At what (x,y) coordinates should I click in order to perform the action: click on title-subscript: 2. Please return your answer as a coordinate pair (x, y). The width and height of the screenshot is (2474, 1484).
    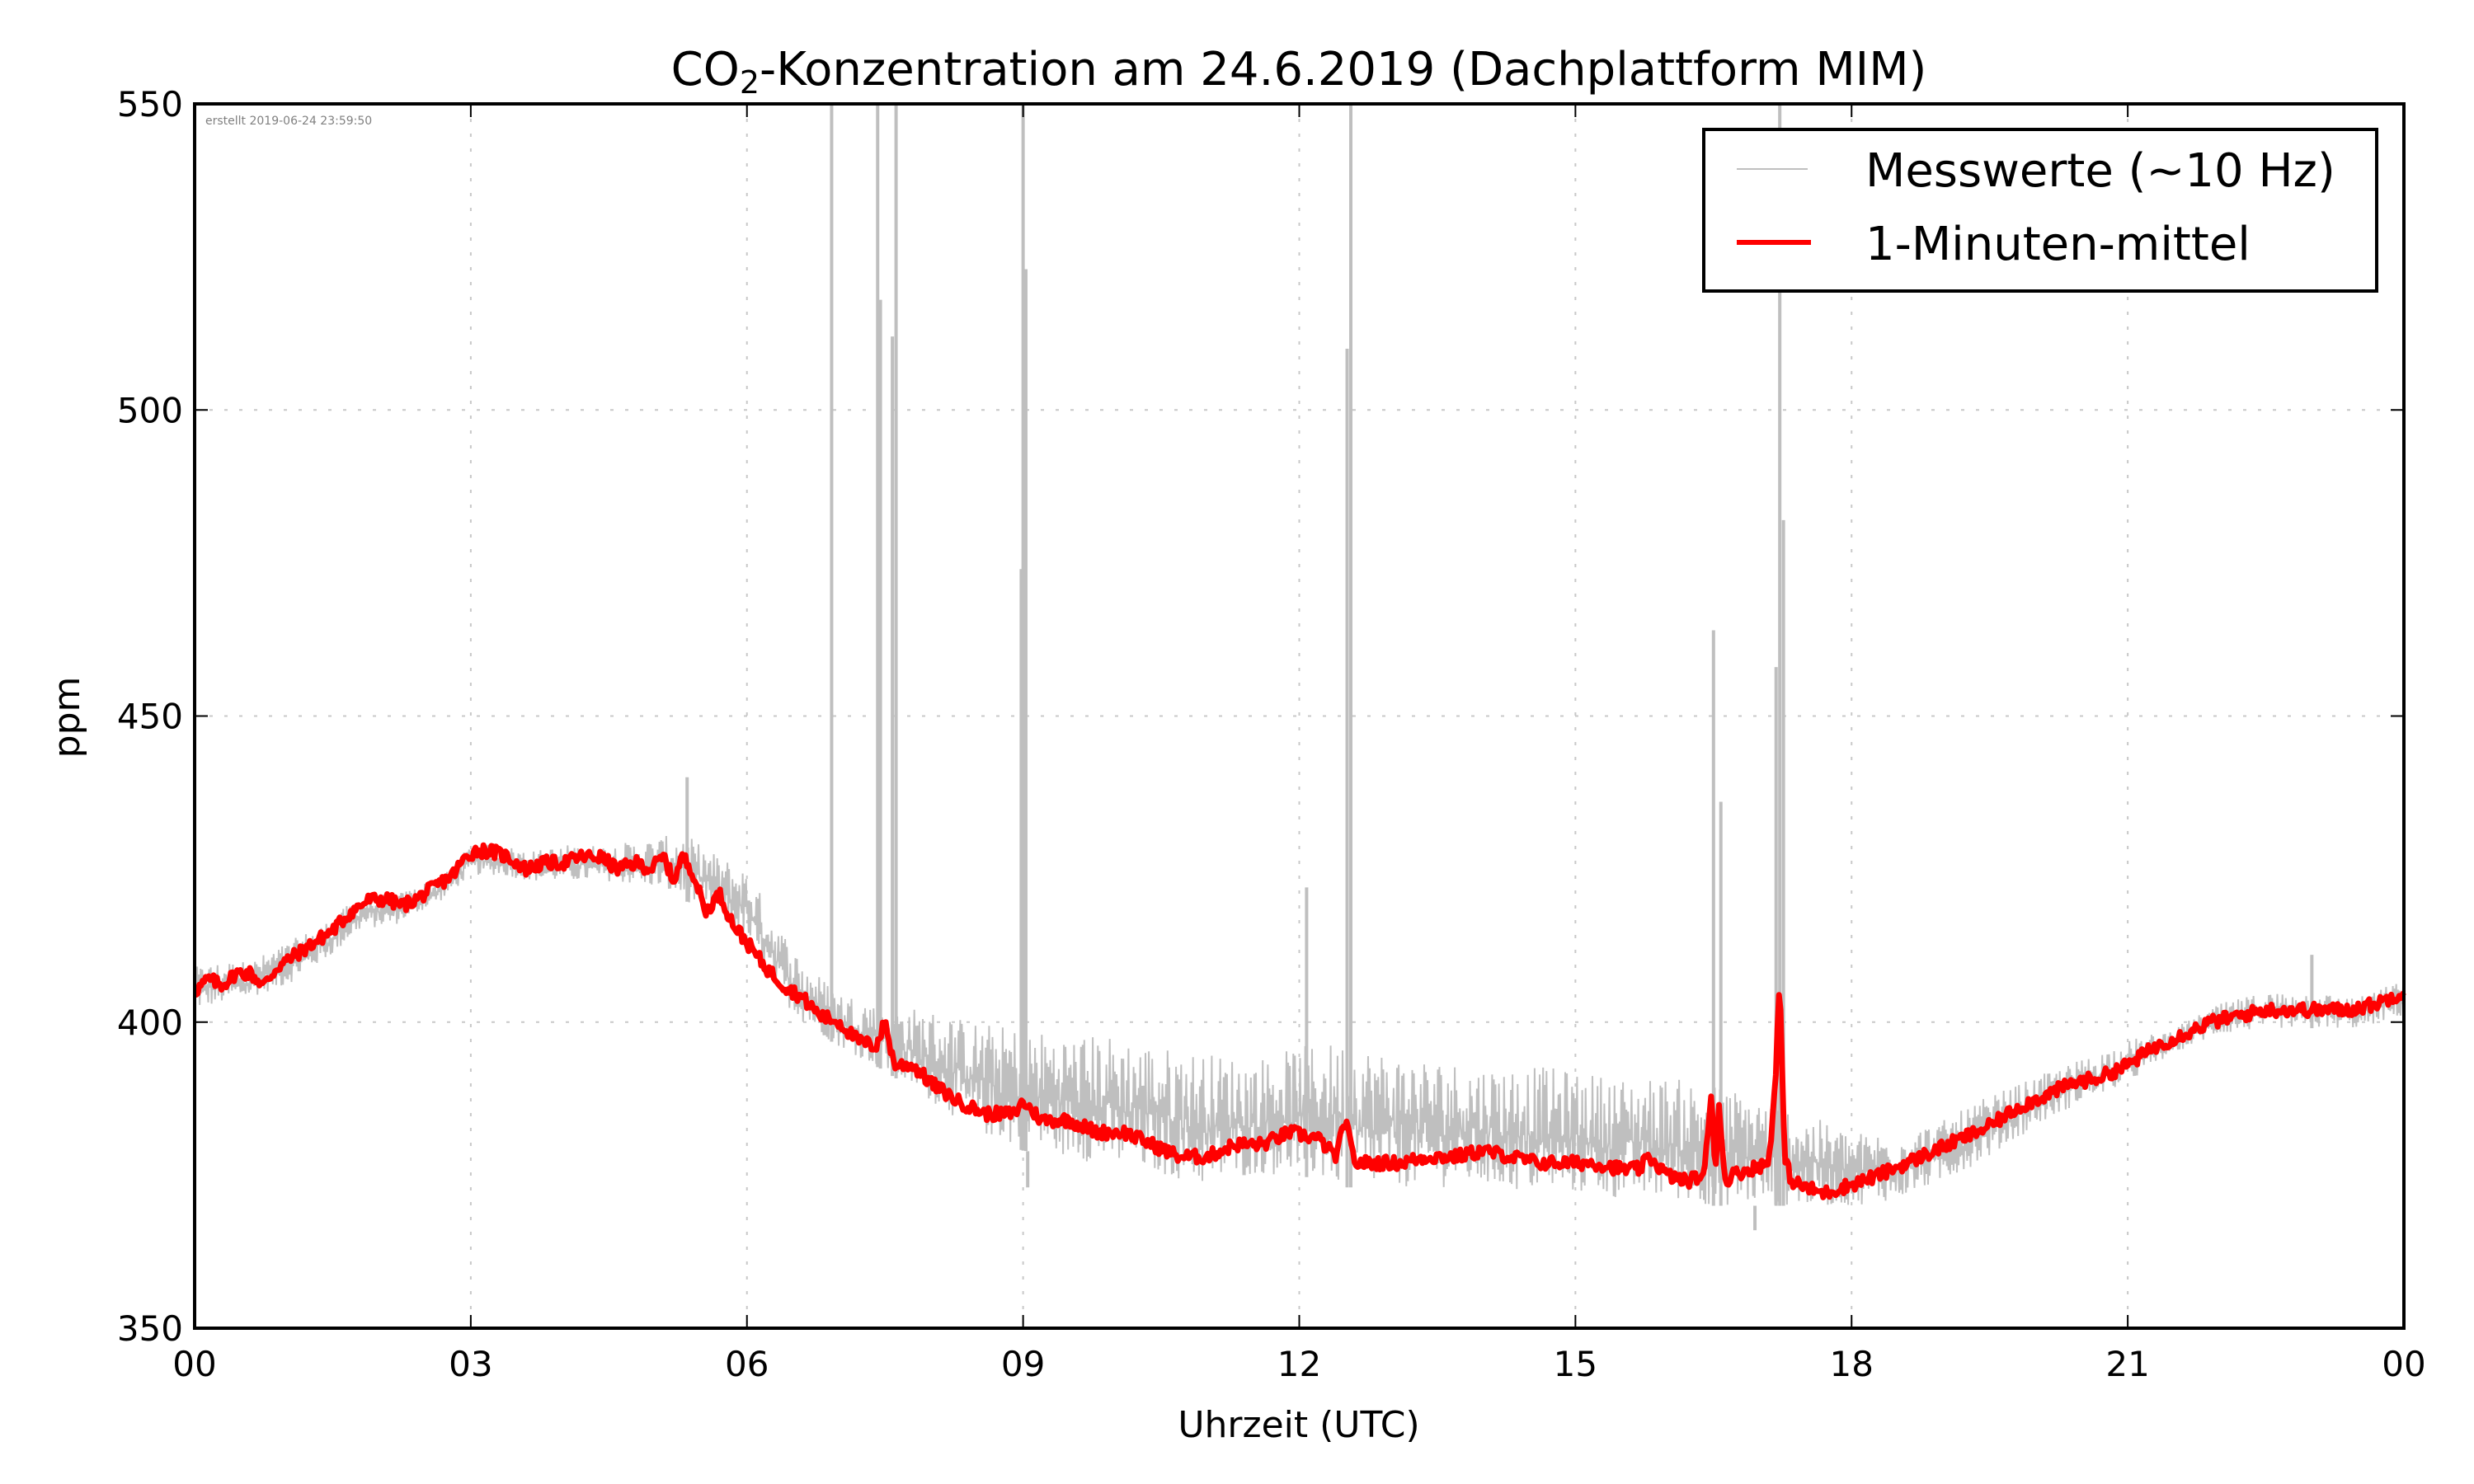
    Looking at the image, I should click on (750, 82).